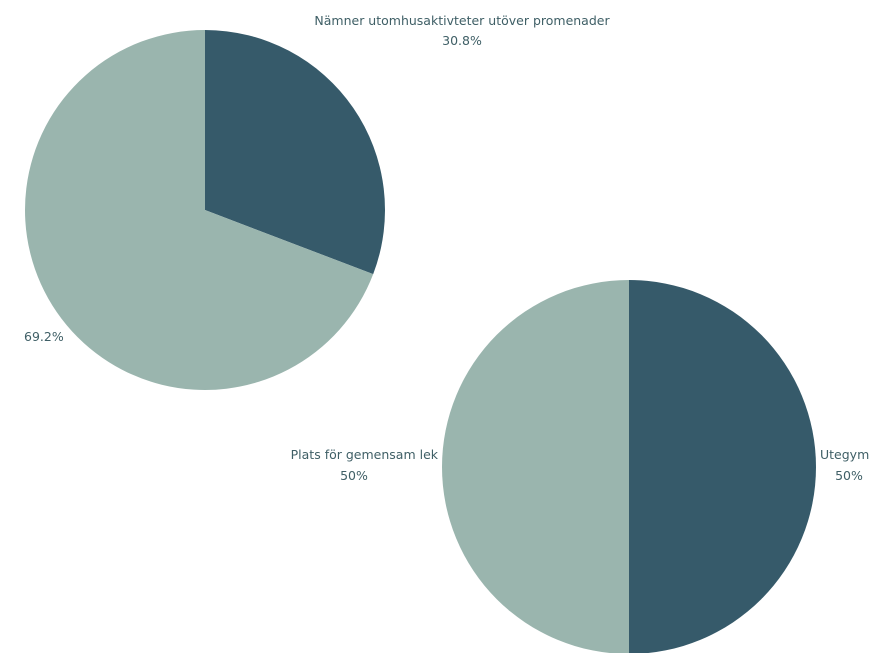 This screenshot has height=653, width=879. What do you see at coordinates (535, 466) in the screenshot?
I see `pie-slice-shared-play-area` at bounding box center [535, 466].